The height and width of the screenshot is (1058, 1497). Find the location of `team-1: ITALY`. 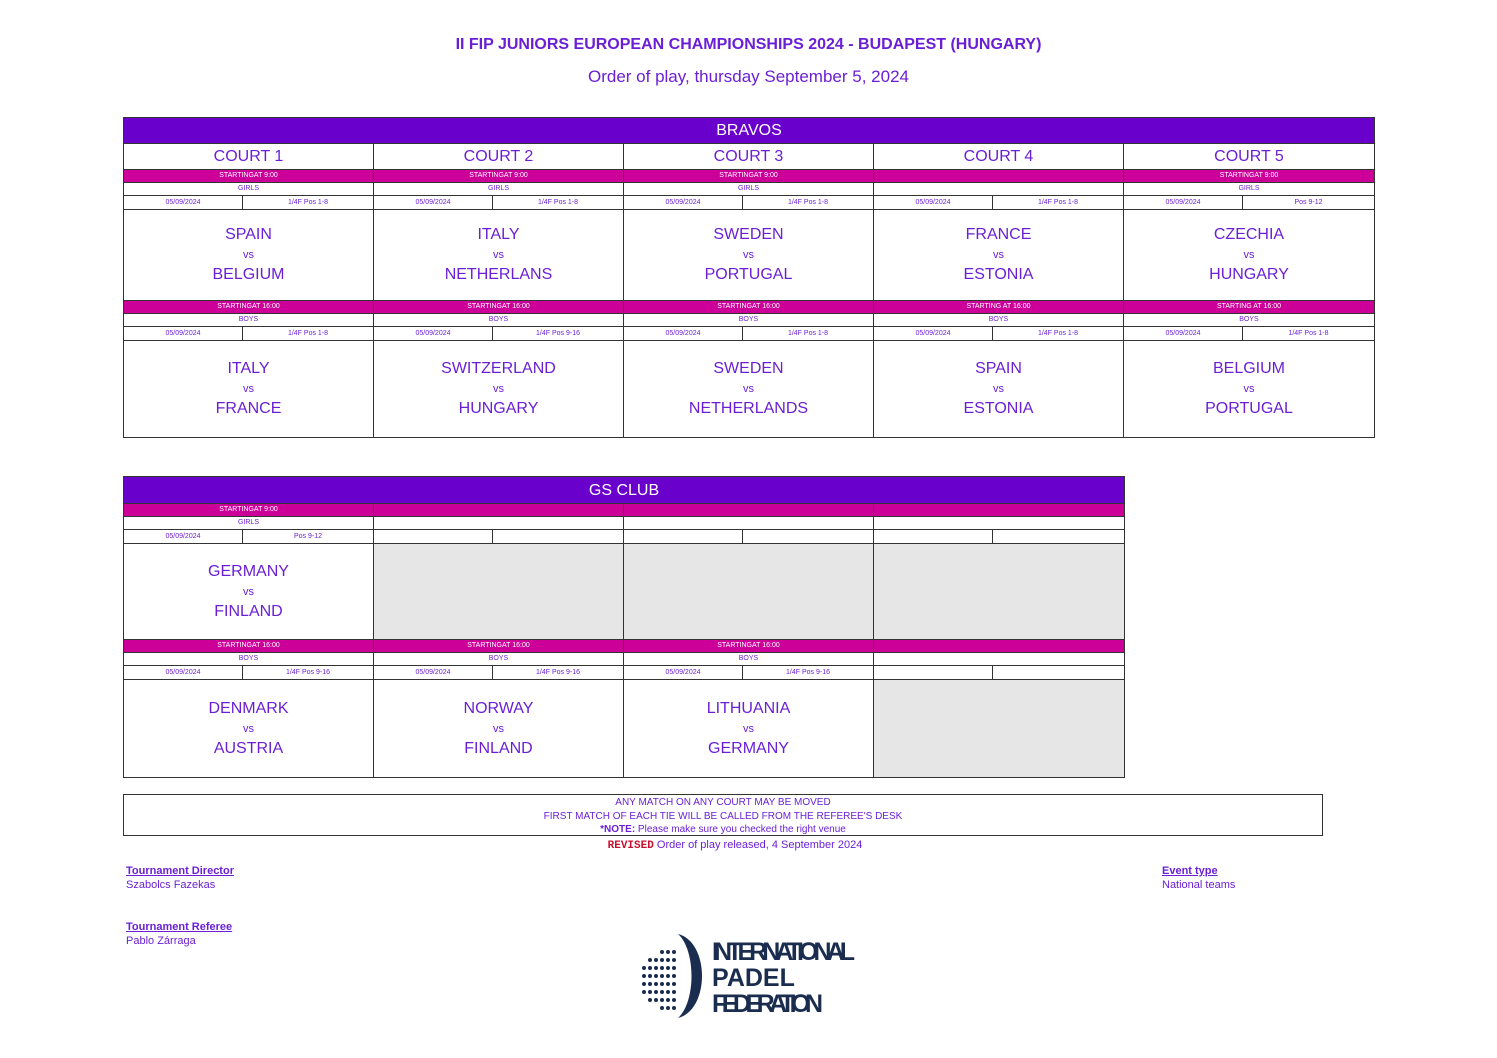

team-1: ITALY is located at coordinates (498, 234).